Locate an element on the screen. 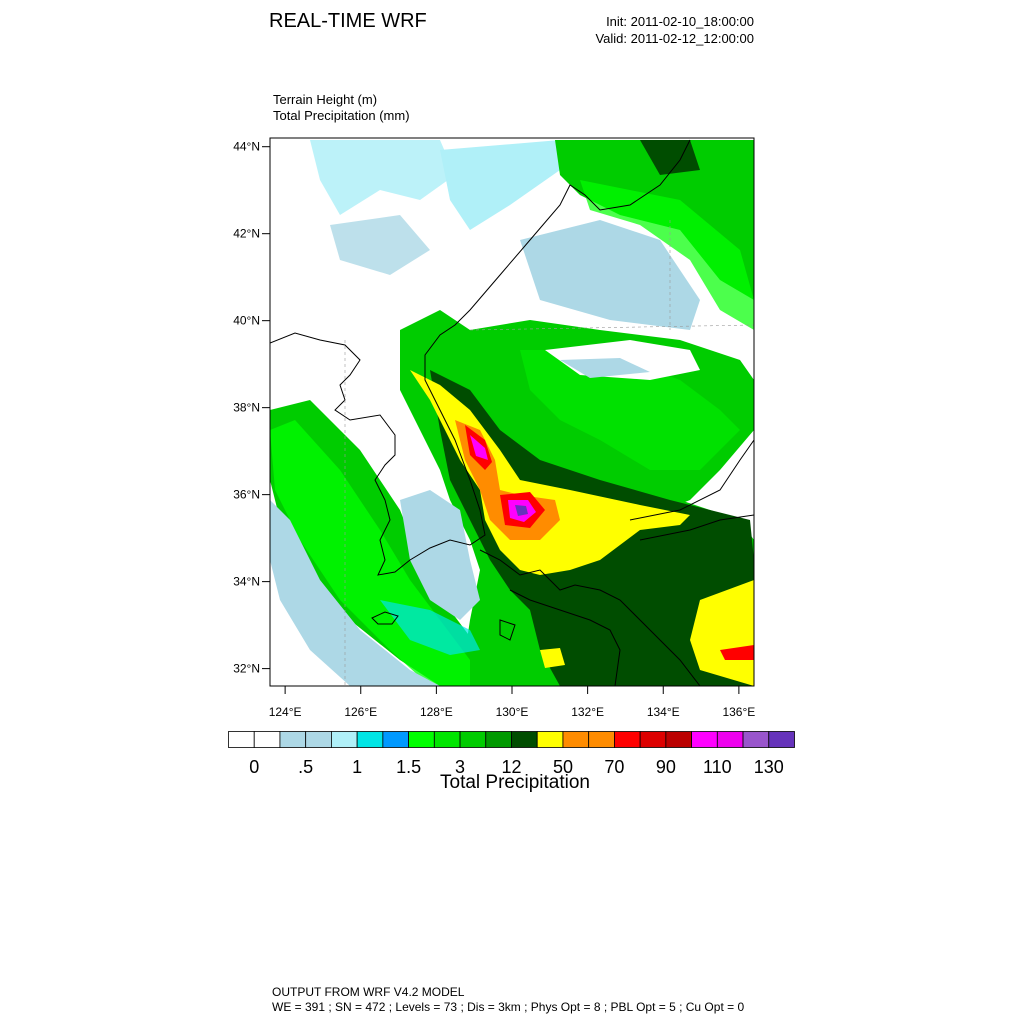 This screenshot has width=1024, height=1024. lat-tick-label-38: 38°N is located at coordinates (246, 408).